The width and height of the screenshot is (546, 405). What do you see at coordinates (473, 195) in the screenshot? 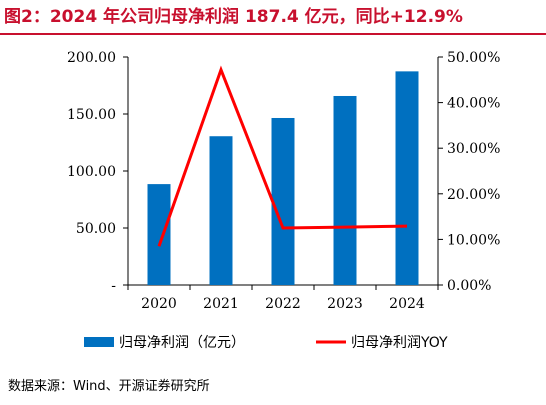
I see `y-right-tick-label: 20.00%` at bounding box center [473, 195].